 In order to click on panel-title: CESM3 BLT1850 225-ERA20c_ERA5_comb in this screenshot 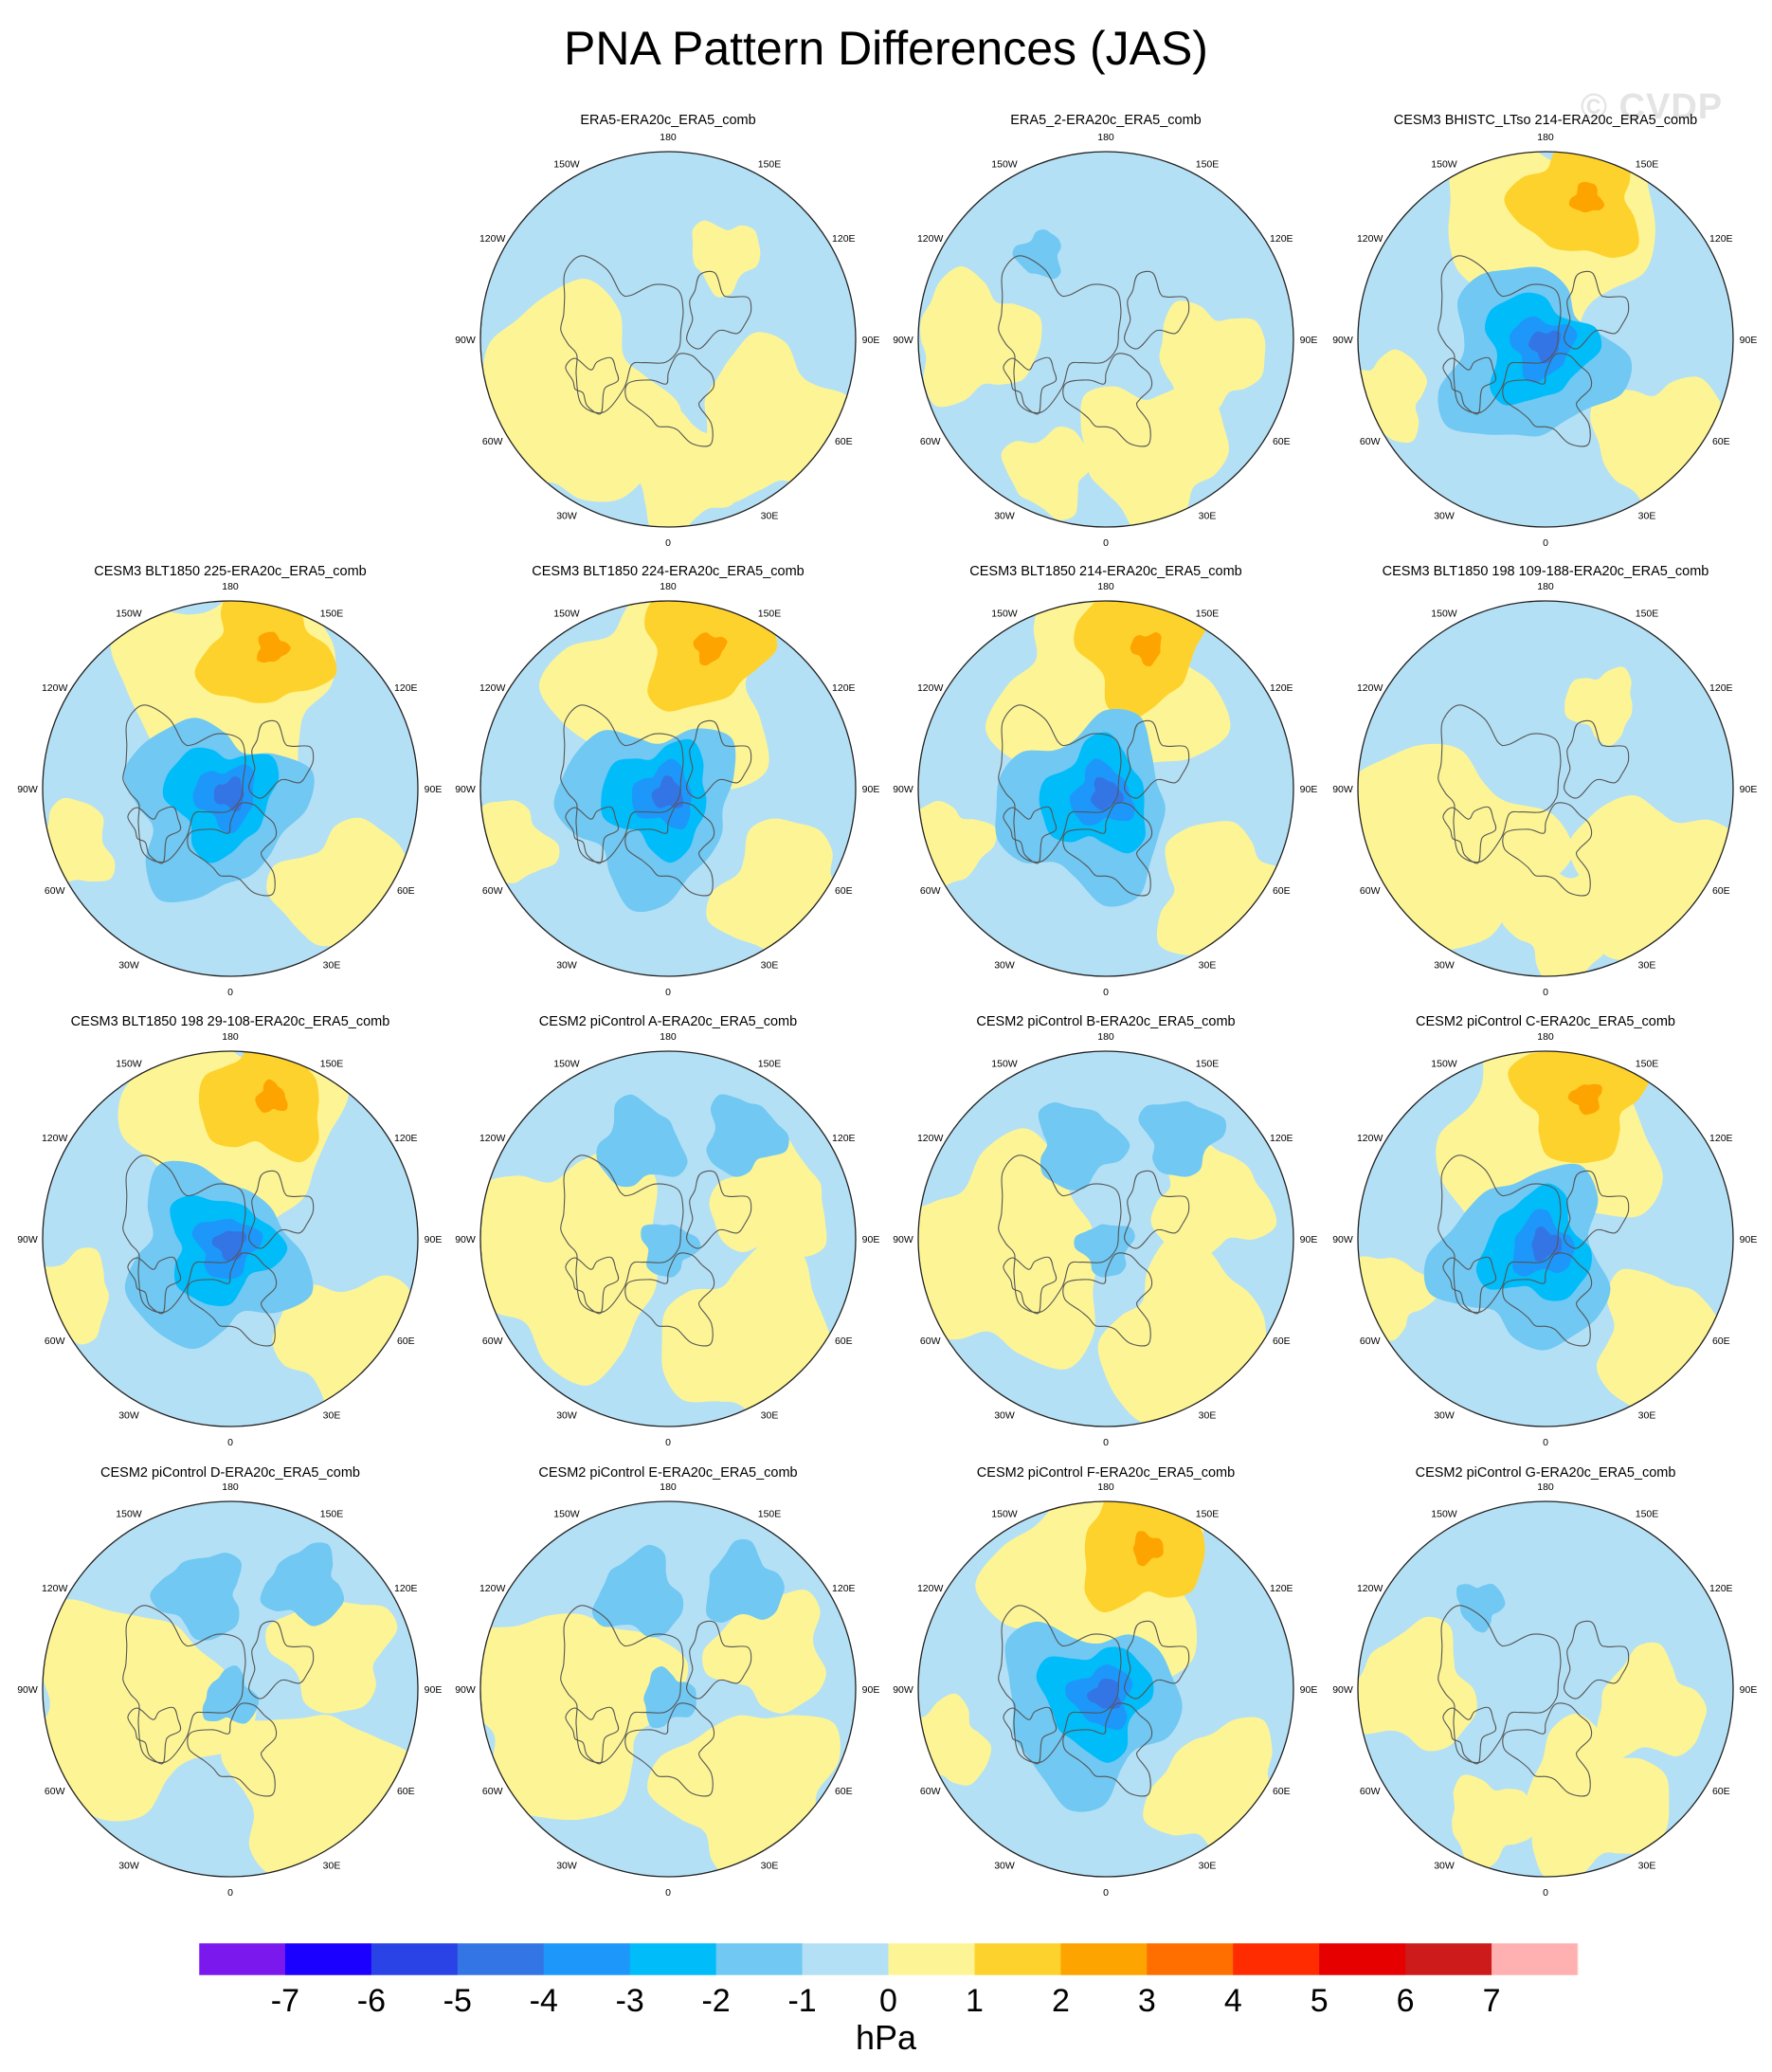, I will do `click(230, 571)`.